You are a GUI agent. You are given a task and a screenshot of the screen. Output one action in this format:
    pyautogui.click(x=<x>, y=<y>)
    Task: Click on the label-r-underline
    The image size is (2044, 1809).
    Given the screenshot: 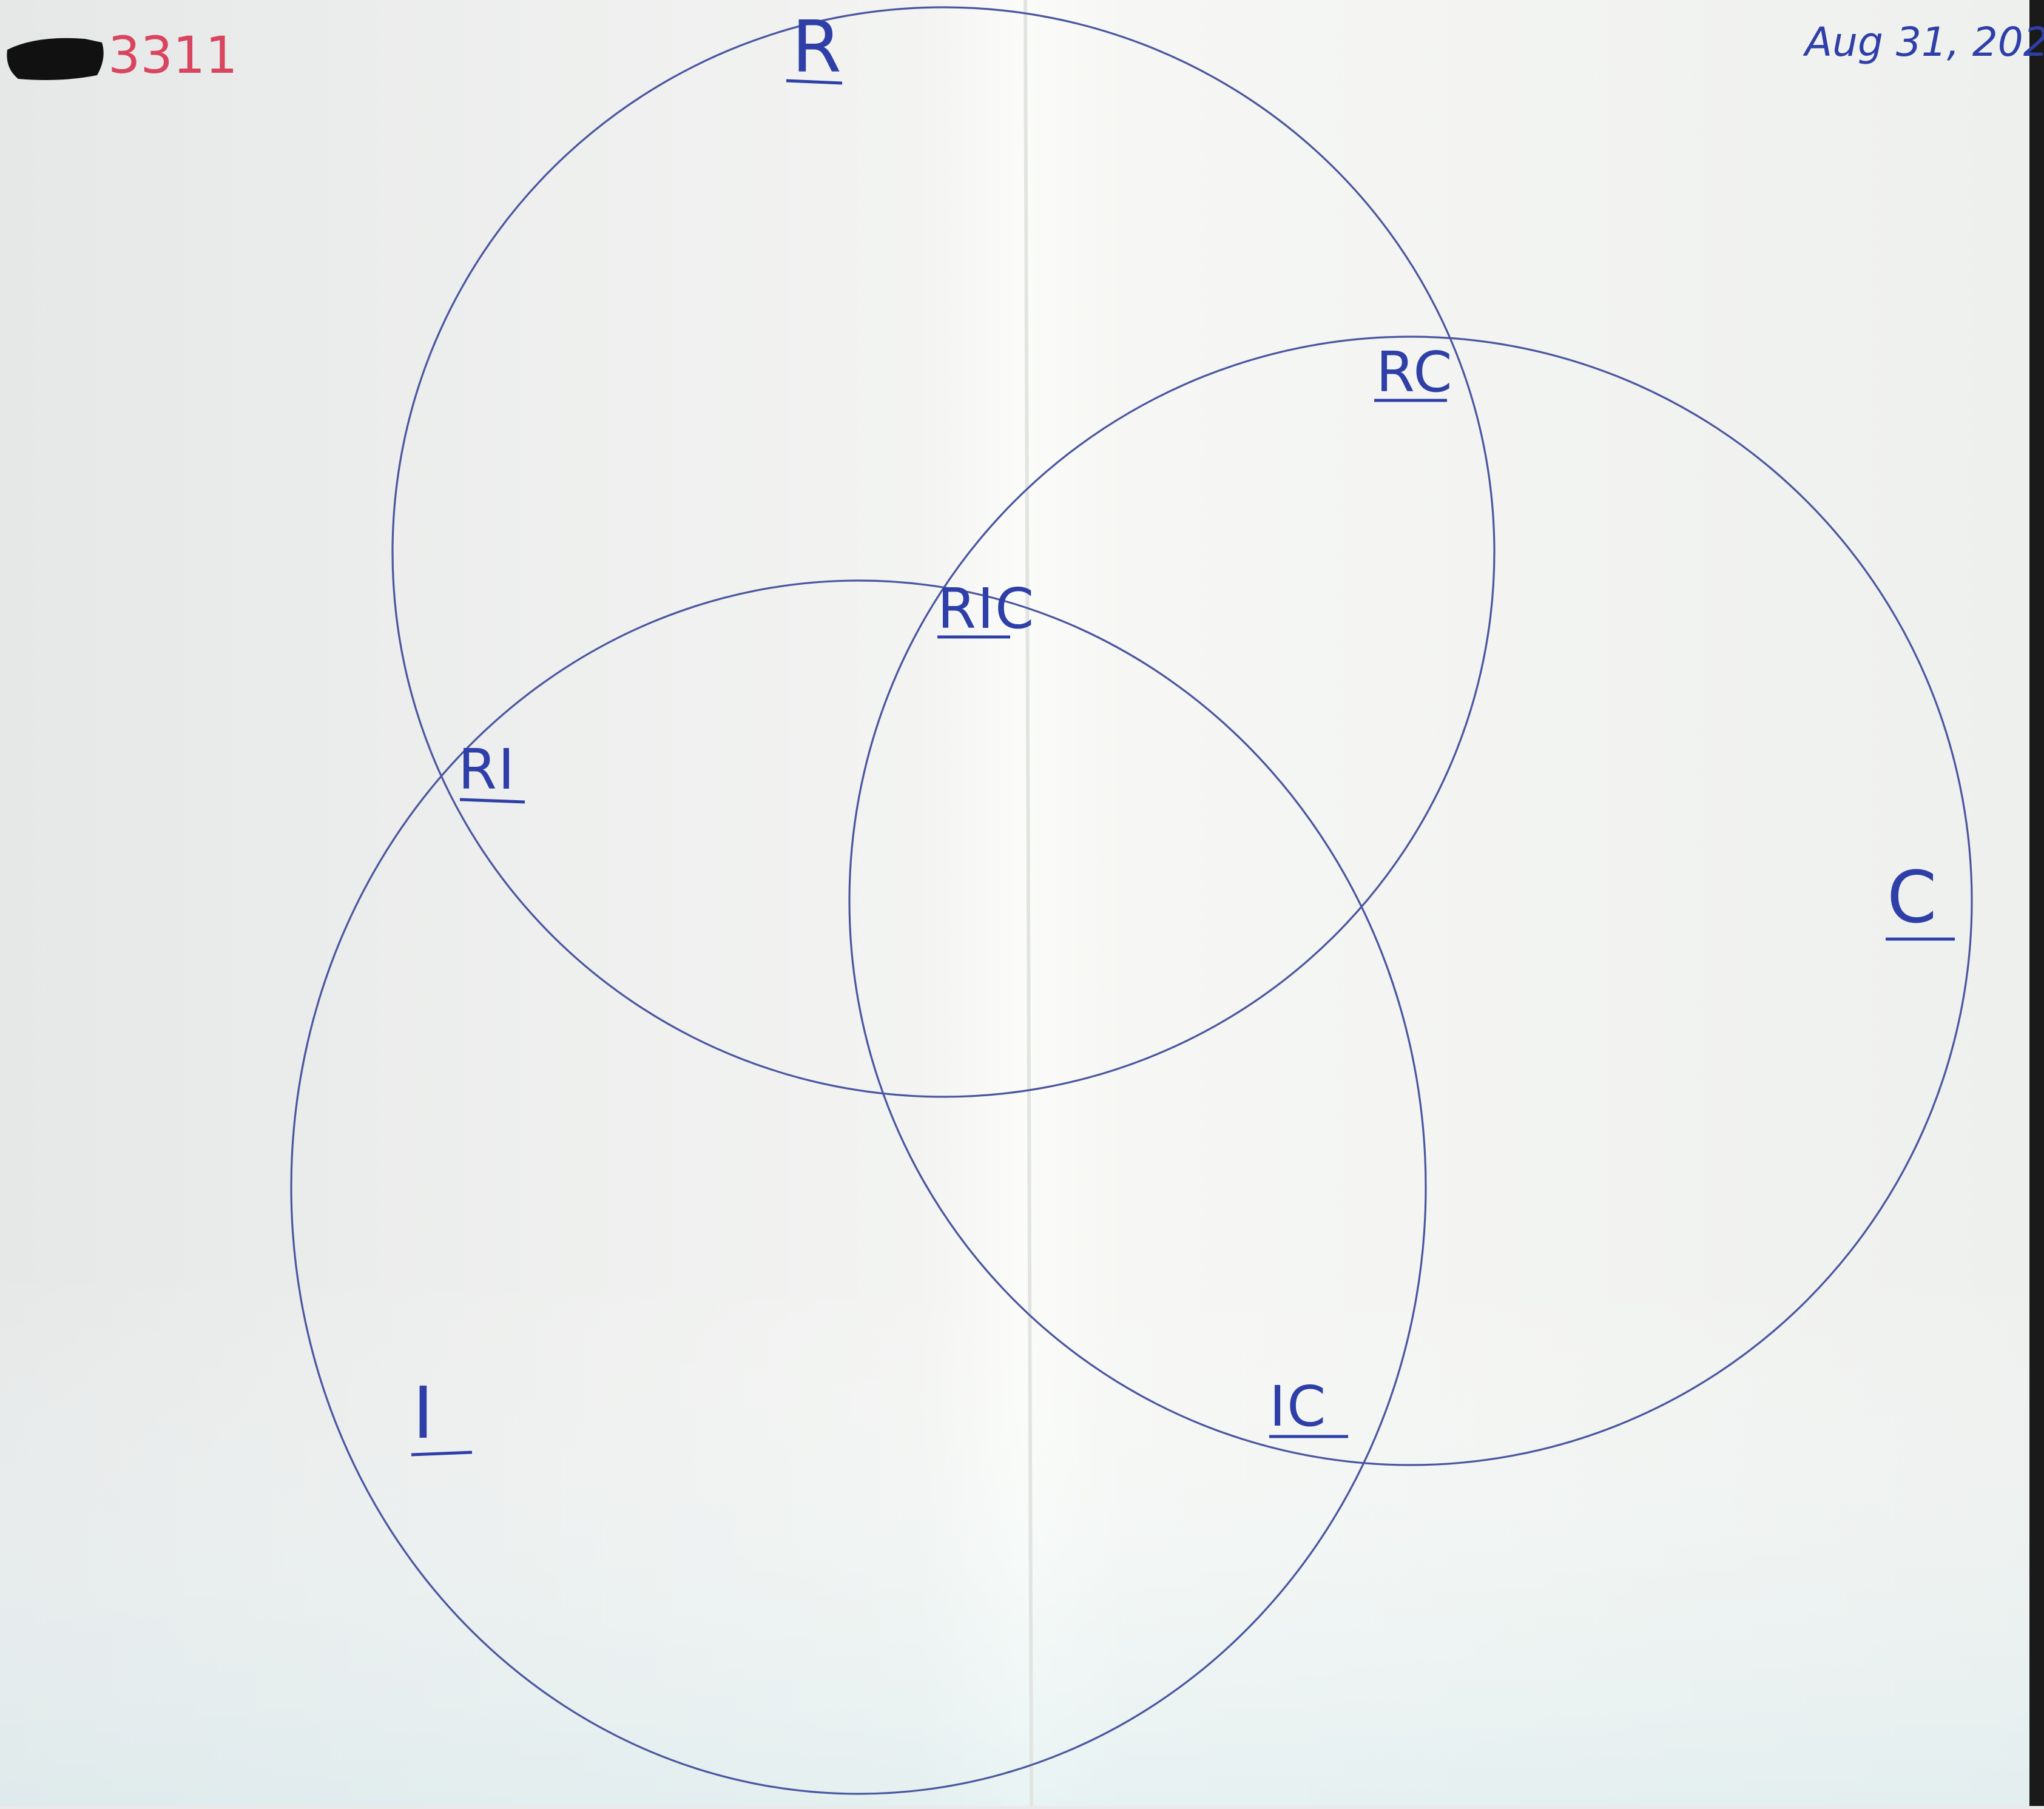 What is the action you would take?
    pyautogui.click(x=814, y=82)
    